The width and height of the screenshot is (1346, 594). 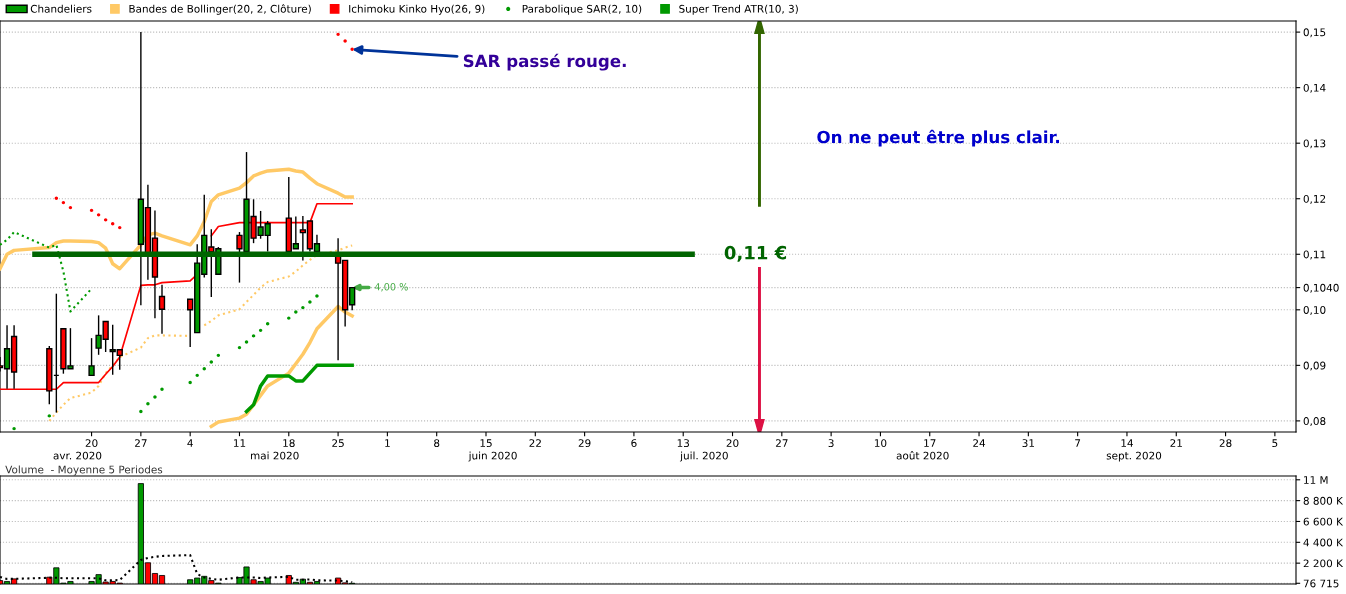 I want to click on x2-tick-label: août 2020, so click(x=922, y=455).